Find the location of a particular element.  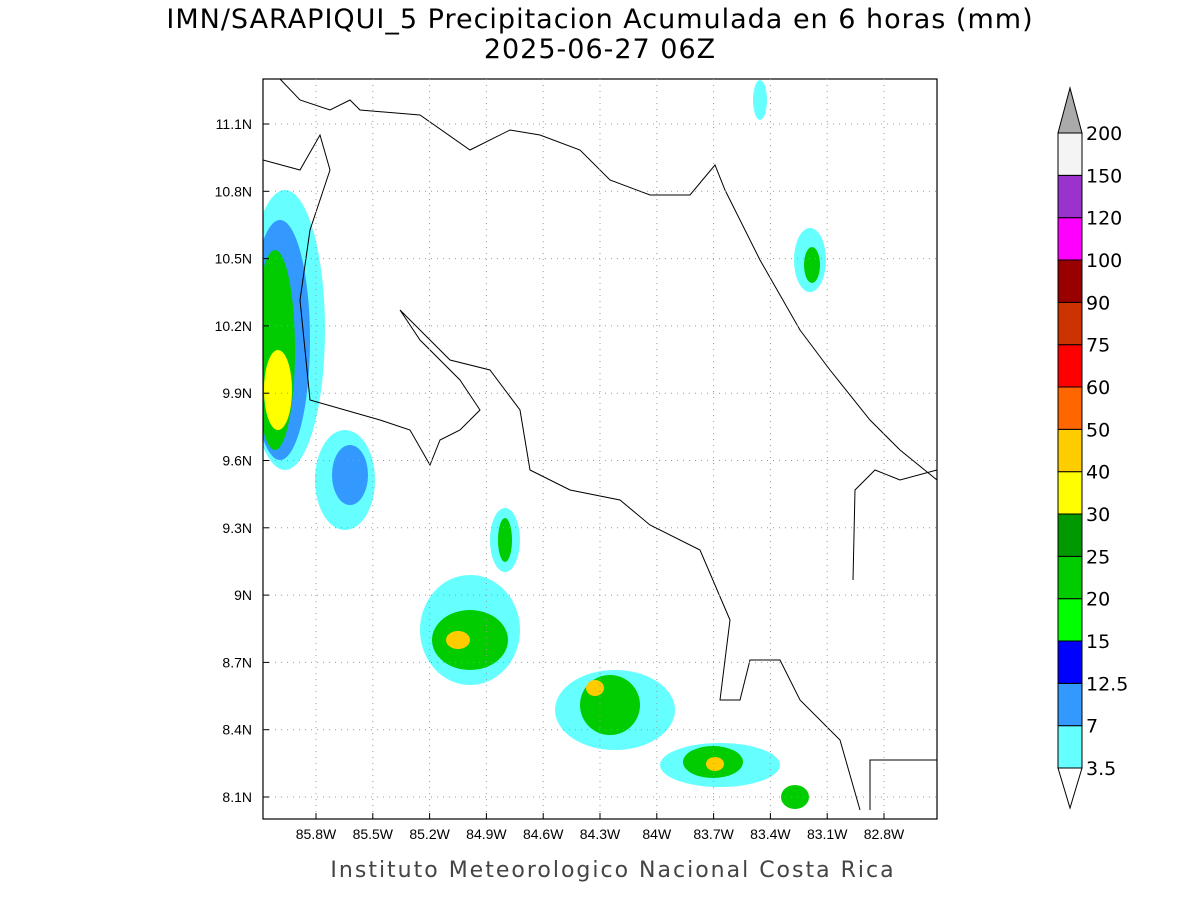

lat-label: 9.9N is located at coordinates (237, 393).